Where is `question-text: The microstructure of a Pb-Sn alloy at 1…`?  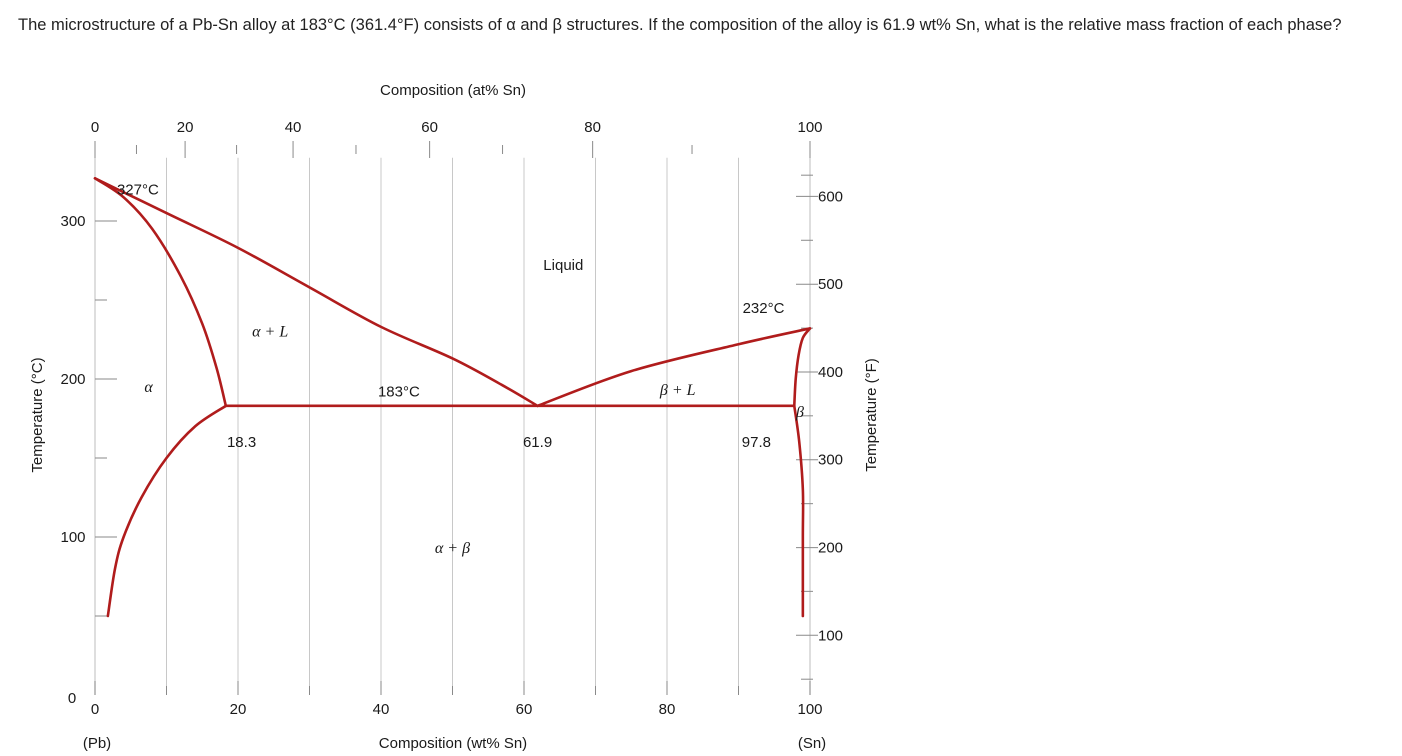 question-text: The microstructure of a Pb-Sn alloy at 1… is located at coordinates (680, 25).